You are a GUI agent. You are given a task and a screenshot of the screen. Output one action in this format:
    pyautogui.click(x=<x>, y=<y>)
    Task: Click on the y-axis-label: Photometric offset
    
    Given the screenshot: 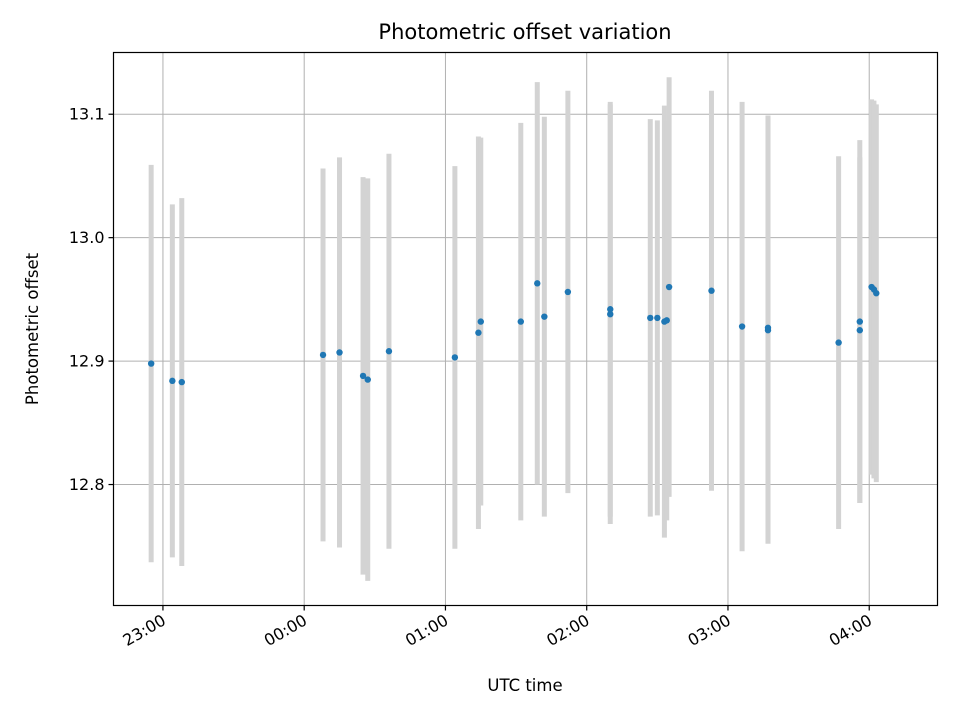 What is the action you would take?
    pyautogui.click(x=32, y=328)
    